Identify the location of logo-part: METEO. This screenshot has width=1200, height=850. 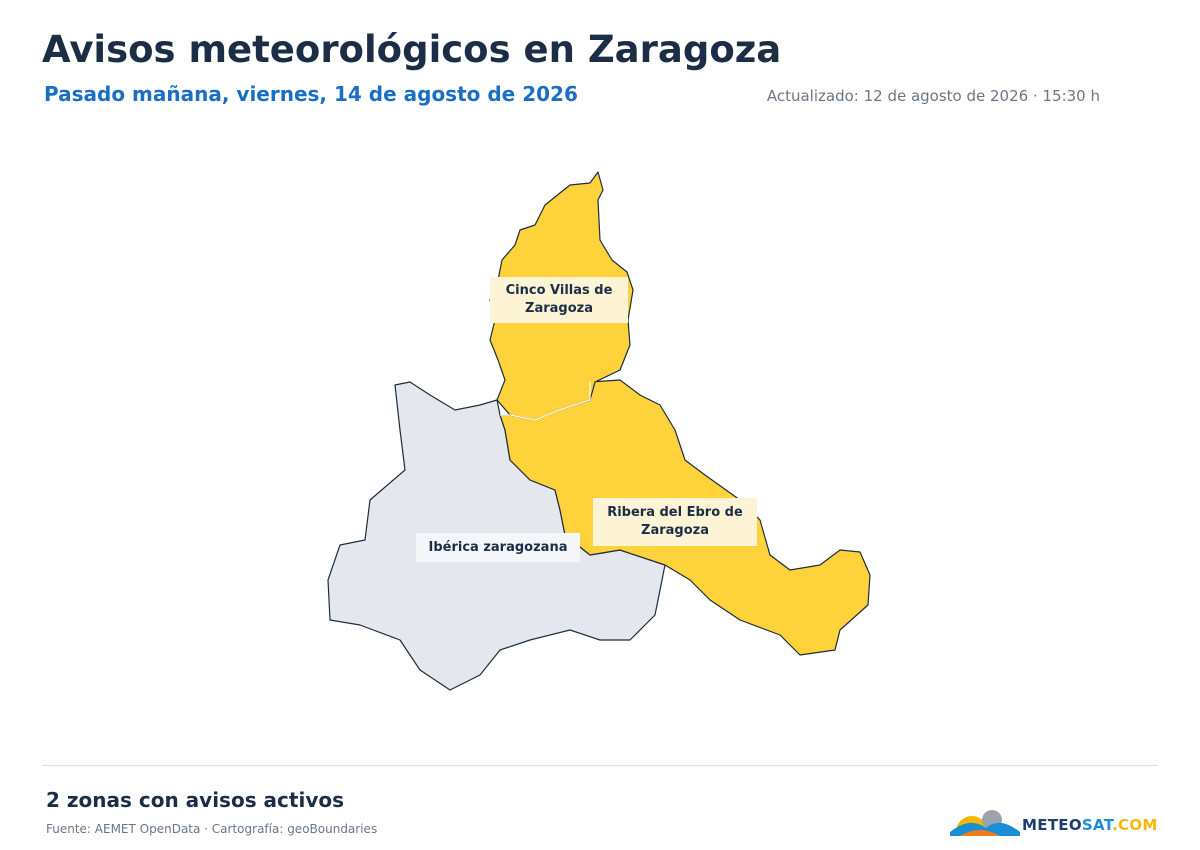
(1052, 825).